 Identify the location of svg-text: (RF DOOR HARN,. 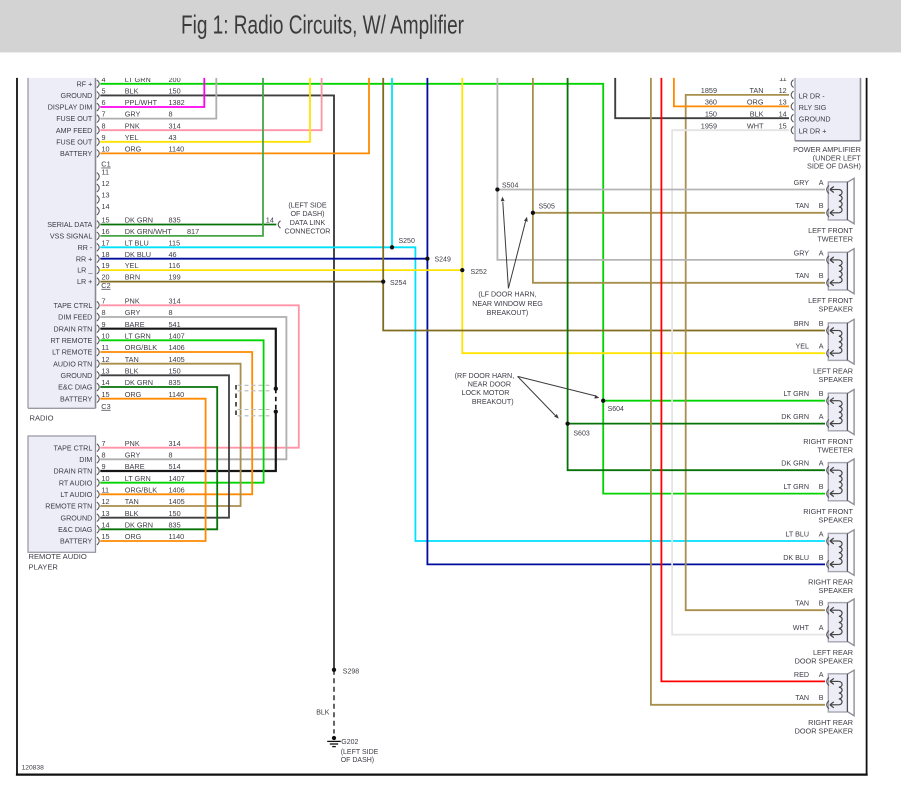
(485, 376).